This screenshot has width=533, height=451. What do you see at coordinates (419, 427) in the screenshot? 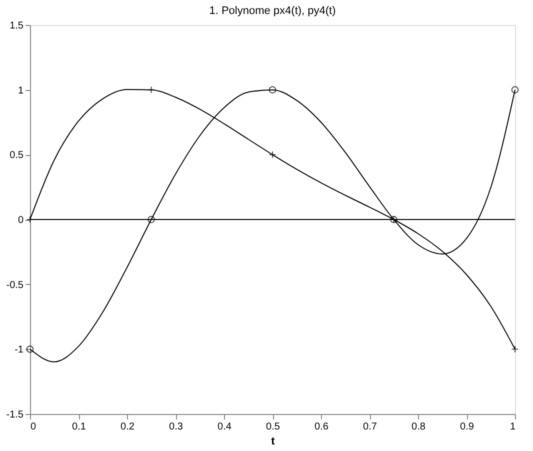
I see `x-tick-label: 0.8` at bounding box center [419, 427].